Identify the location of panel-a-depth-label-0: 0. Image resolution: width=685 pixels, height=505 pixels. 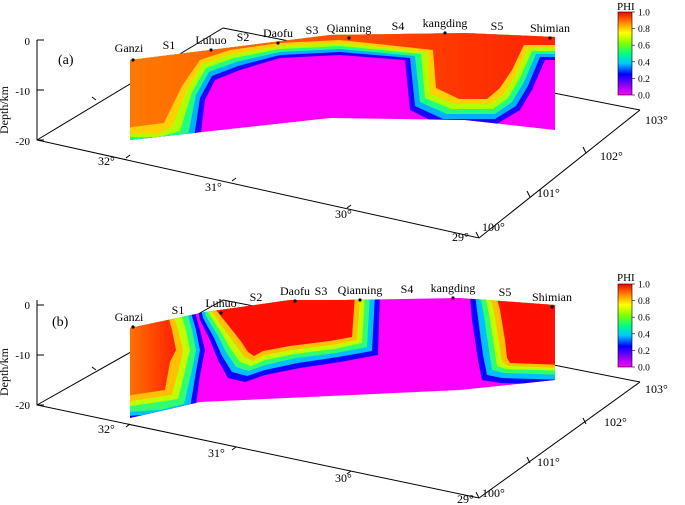
(28, 42).